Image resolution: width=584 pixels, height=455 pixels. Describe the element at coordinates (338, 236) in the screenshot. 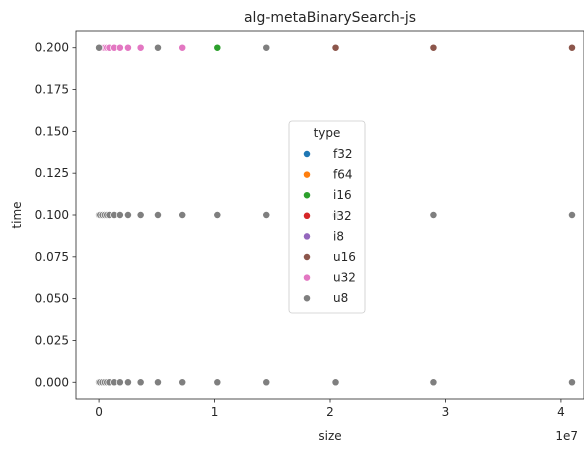

I see `legend-label-i8: i8` at that location.